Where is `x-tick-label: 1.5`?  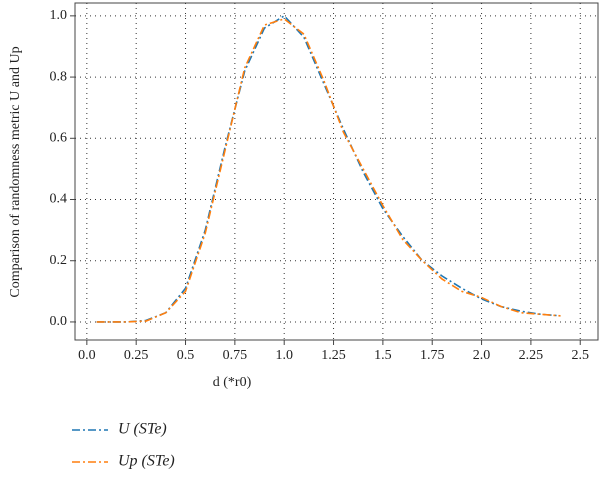 x-tick-label: 1.5 is located at coordinates (383, 355).